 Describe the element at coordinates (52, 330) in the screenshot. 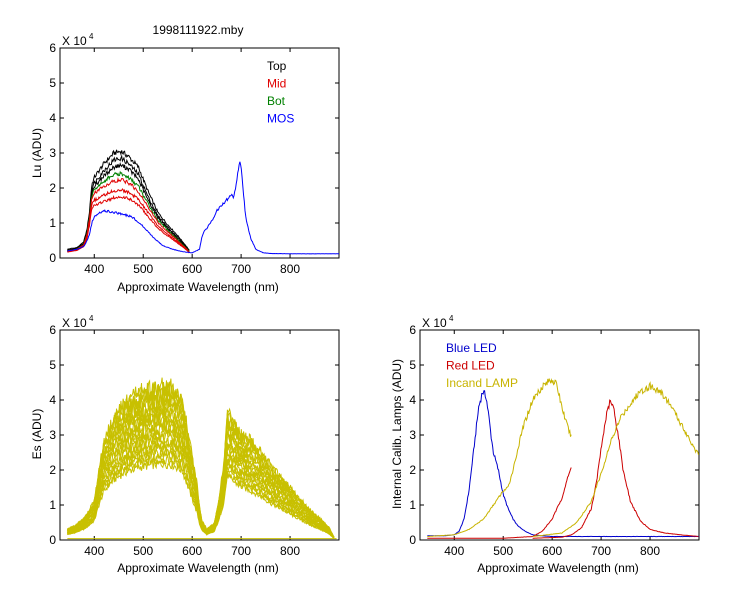

I see `es-y-tick-label: 6` at that location.